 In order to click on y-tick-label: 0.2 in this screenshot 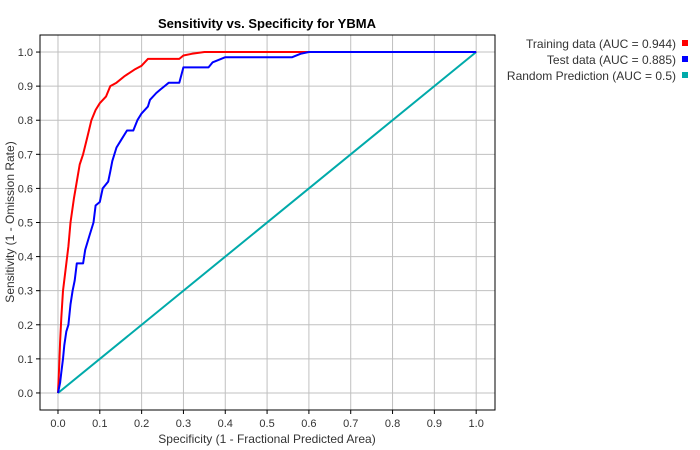, I will do `click(25, 326)`.